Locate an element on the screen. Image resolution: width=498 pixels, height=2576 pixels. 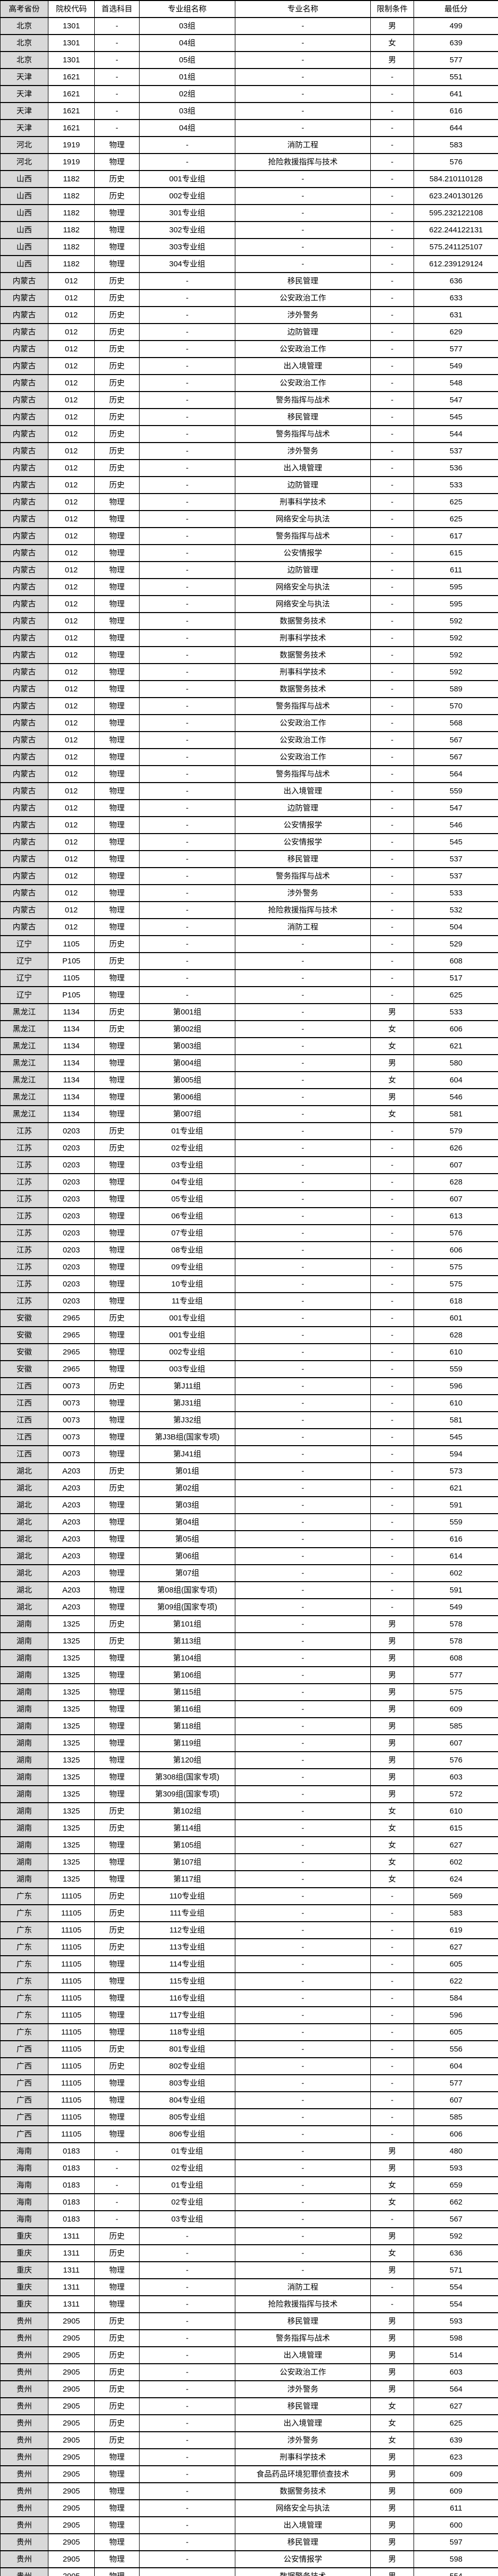
table-row: 江苏 0203 历史 01专业组 - -579 is located at coordinates (249, 1131).